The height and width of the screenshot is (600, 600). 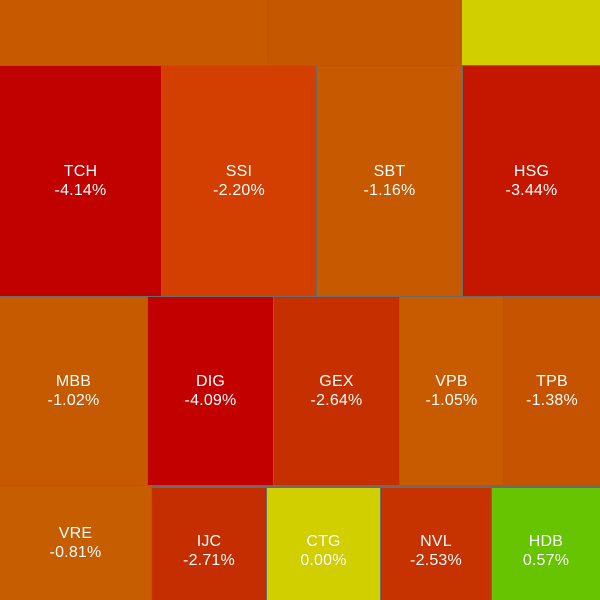 I want to click on heatmap-tile-tpb: TPB -1.38%, so click(x=552, y=391).